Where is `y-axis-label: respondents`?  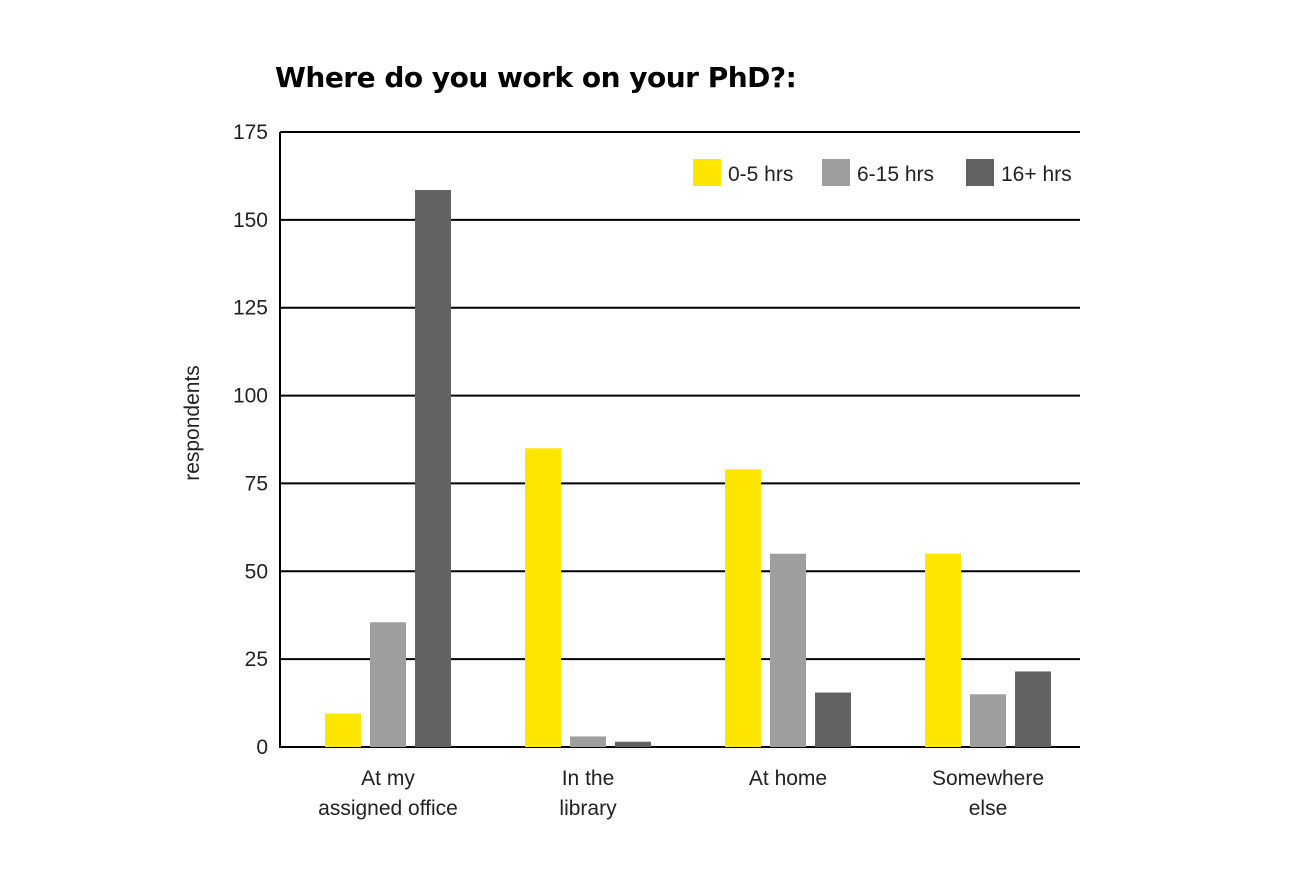
y-axis-label: respondents is located at coordinates (192, 423).